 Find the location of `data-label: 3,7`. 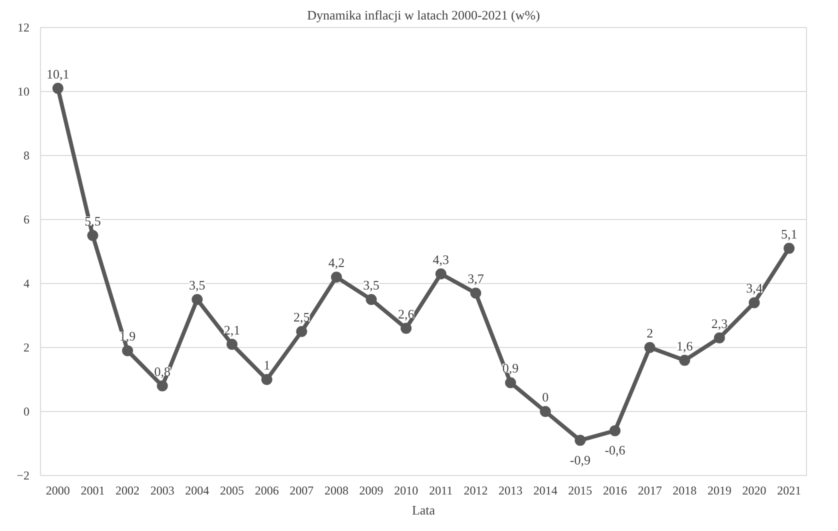

data-label: 3,7 is located at coordinates (476, 278).